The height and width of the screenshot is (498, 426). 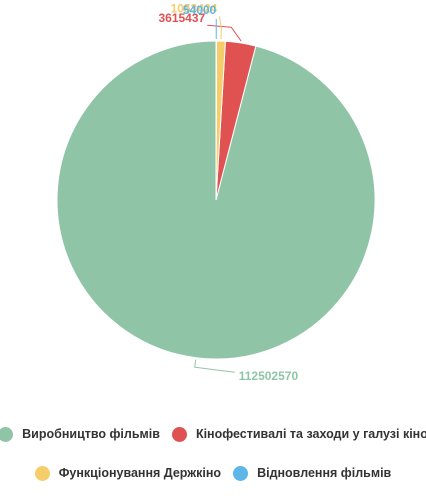 What do you see at coordinates (324, 473) in the screenshot?
I see `legend-label: Відновлення фільмів` at bounding box center [324, 473].